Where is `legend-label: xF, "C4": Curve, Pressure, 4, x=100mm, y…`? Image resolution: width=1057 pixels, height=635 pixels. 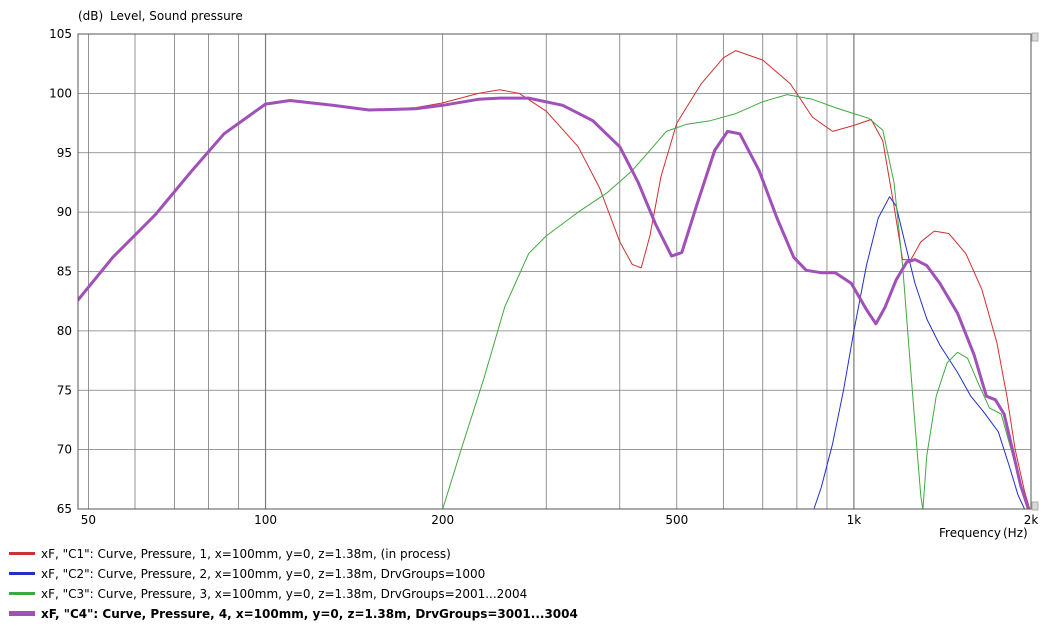
legend-label: xF, "C4": Curve, Pressure, 4, x=100mm, y… is located at coordinates (309, 614).